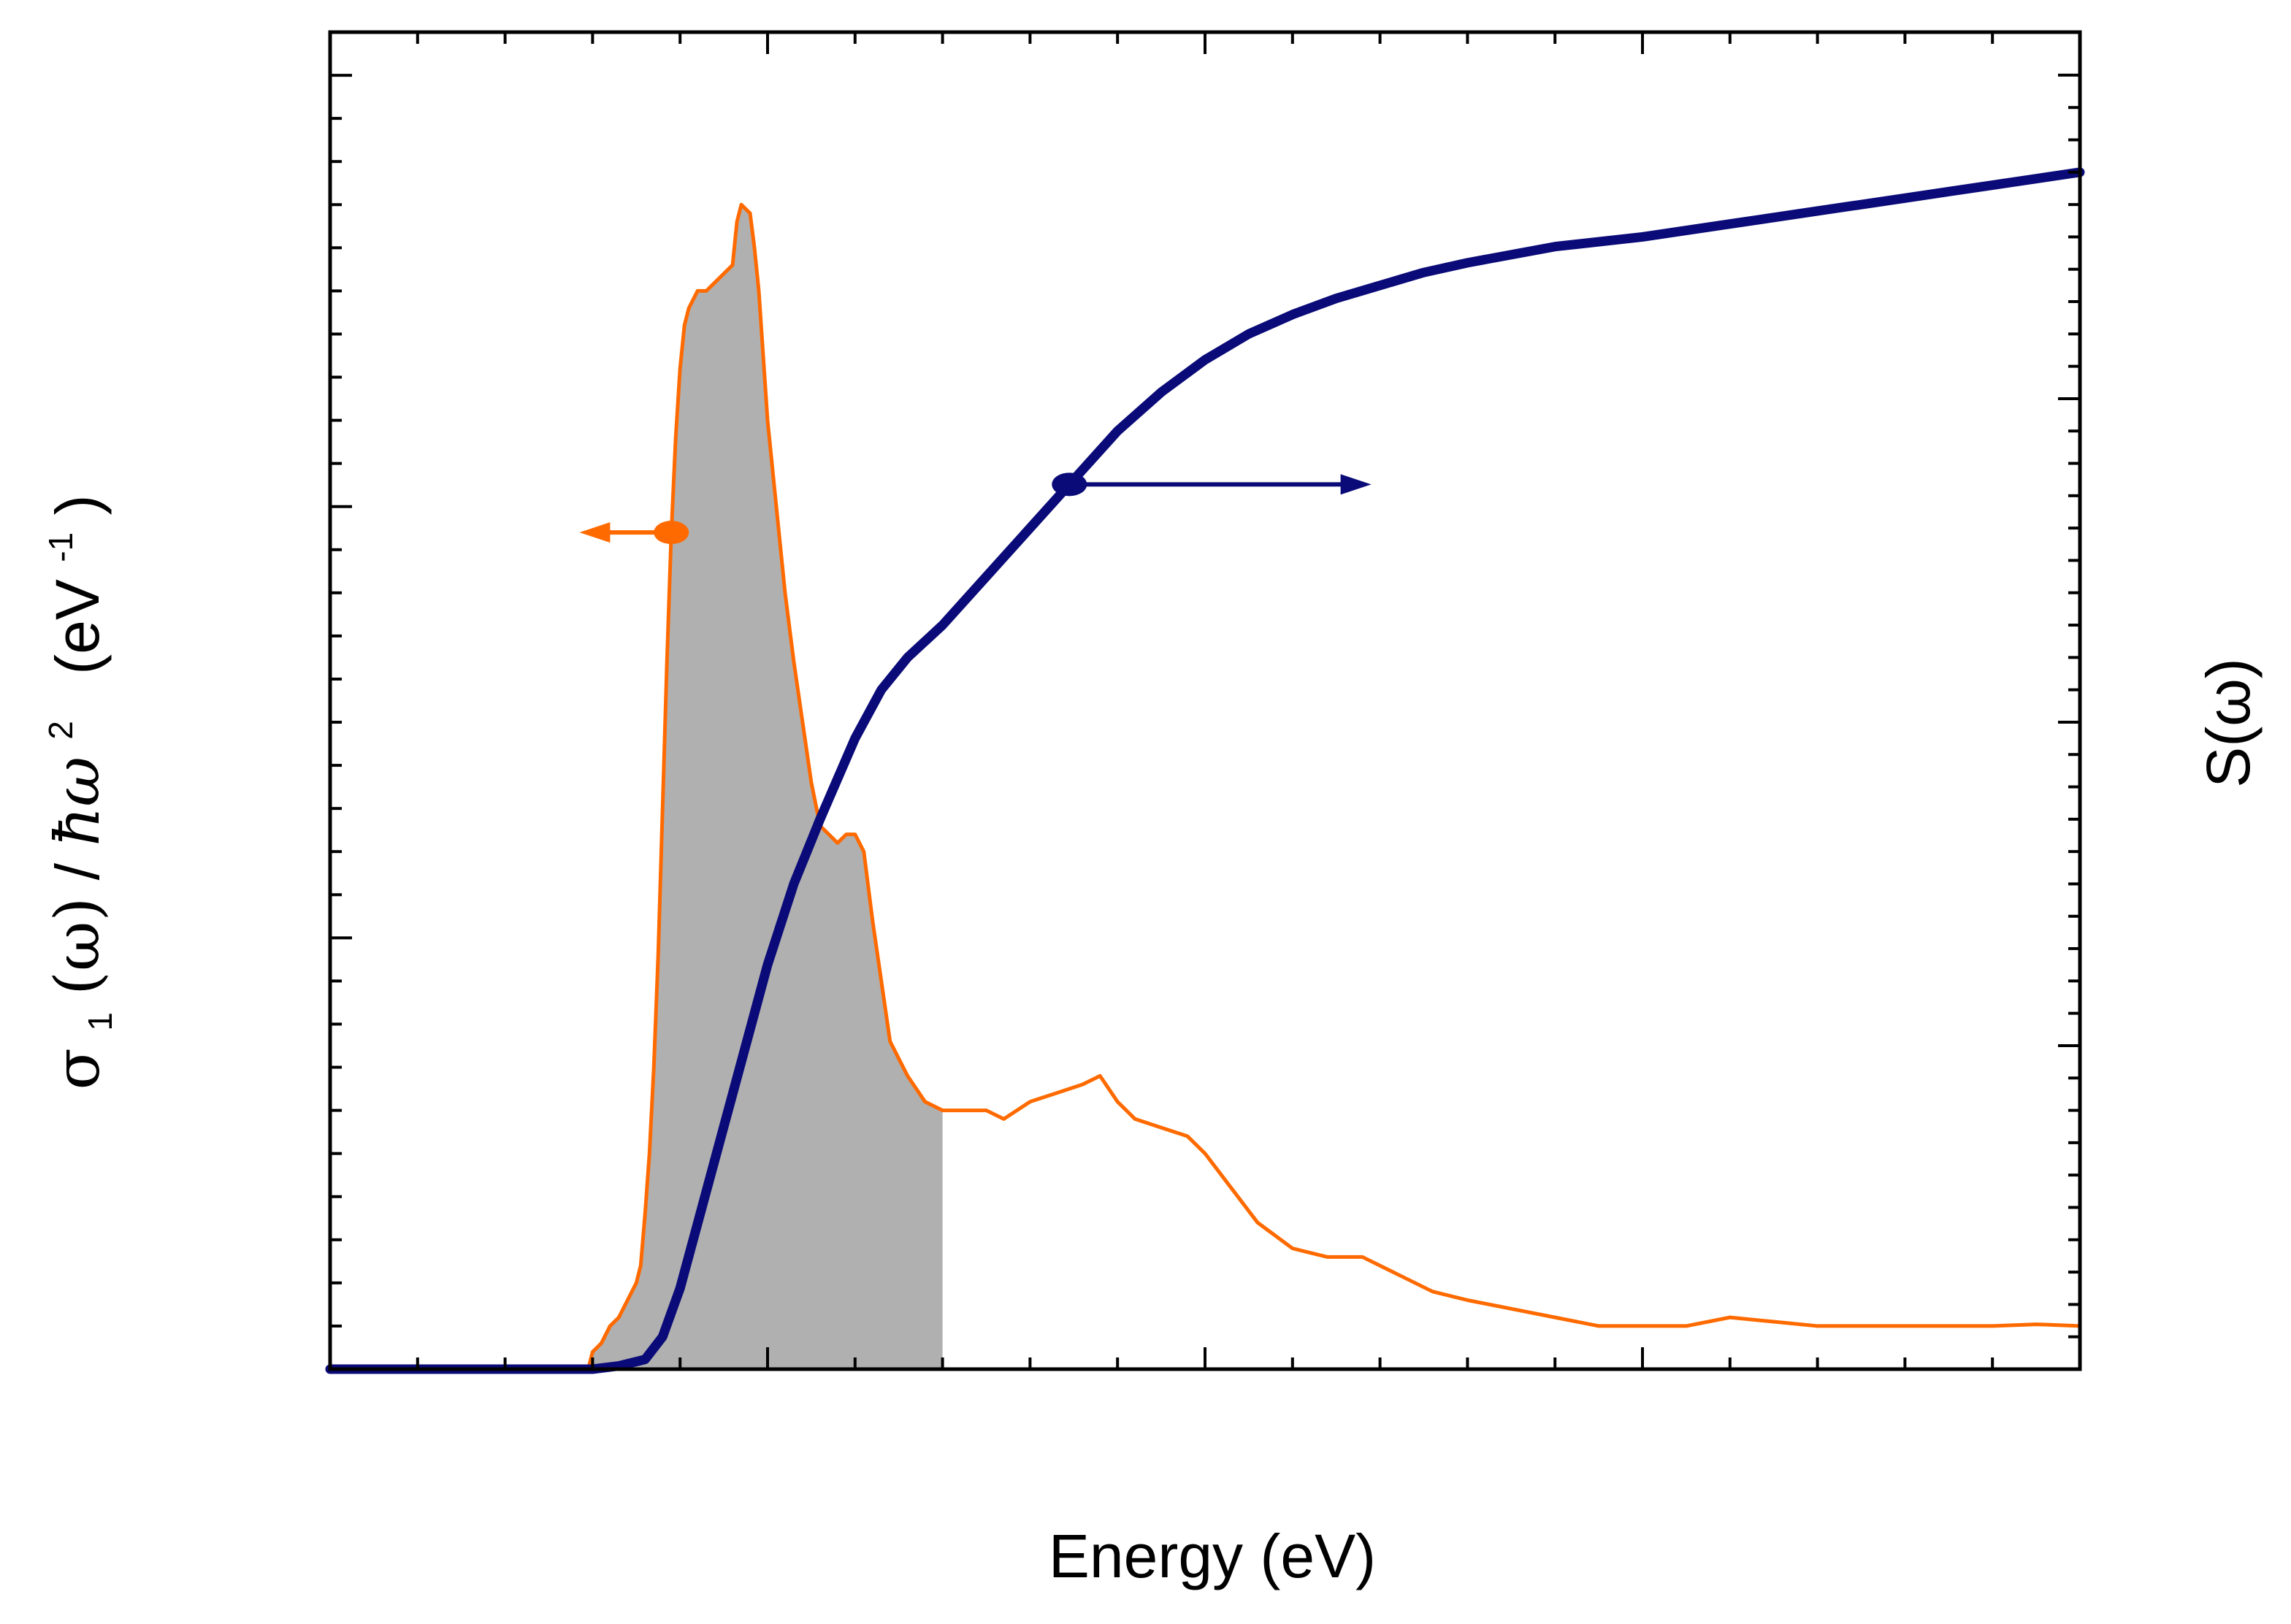  Describe the element at coordinates (1212, 1556) in the screenshot. I see `x-axis-title: Energy (eV)` at that location.